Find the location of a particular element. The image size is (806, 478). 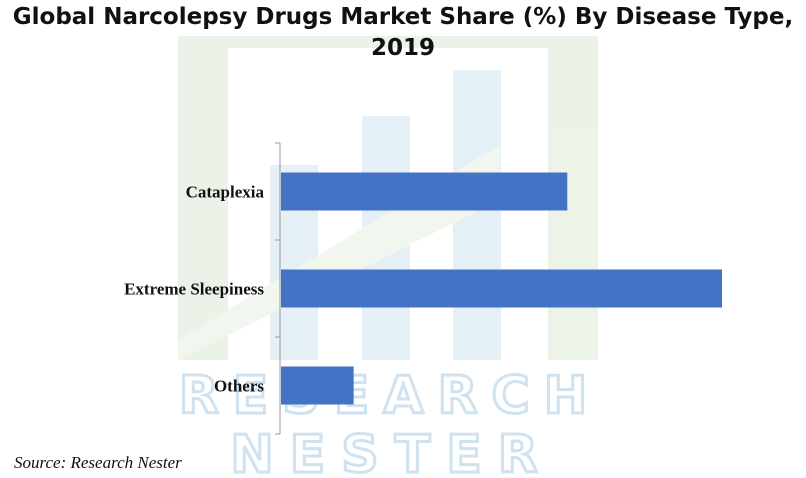

bar-others is located at coordinates (317, 385).